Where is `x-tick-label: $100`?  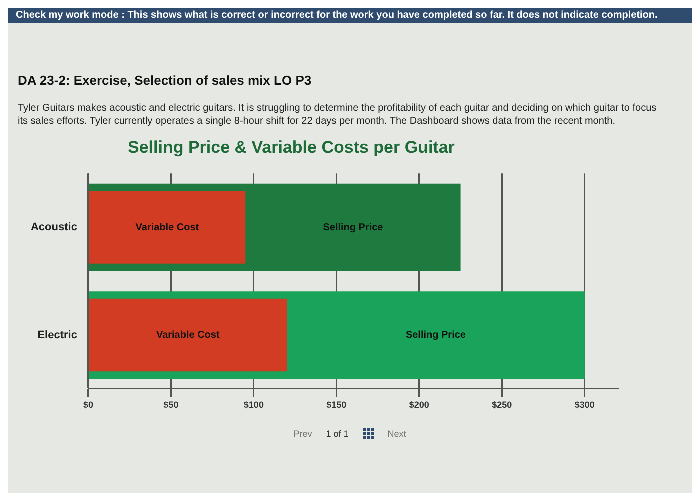
x-tick-label: $100 is located at coordinates (254, 405).